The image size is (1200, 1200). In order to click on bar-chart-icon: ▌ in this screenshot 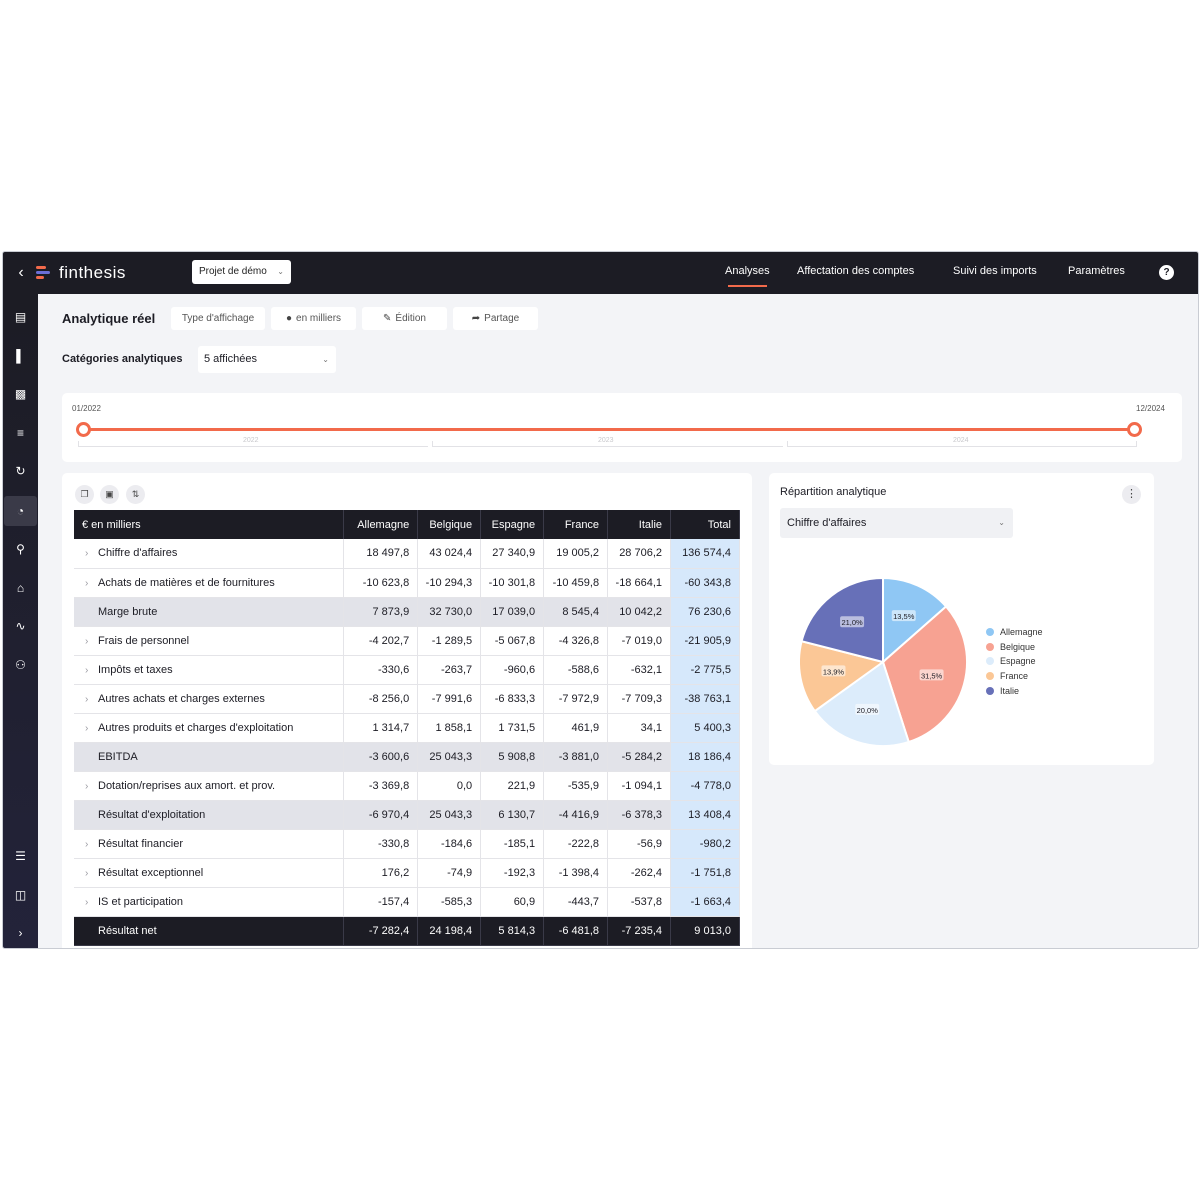, I will do `click(20, 356)`.